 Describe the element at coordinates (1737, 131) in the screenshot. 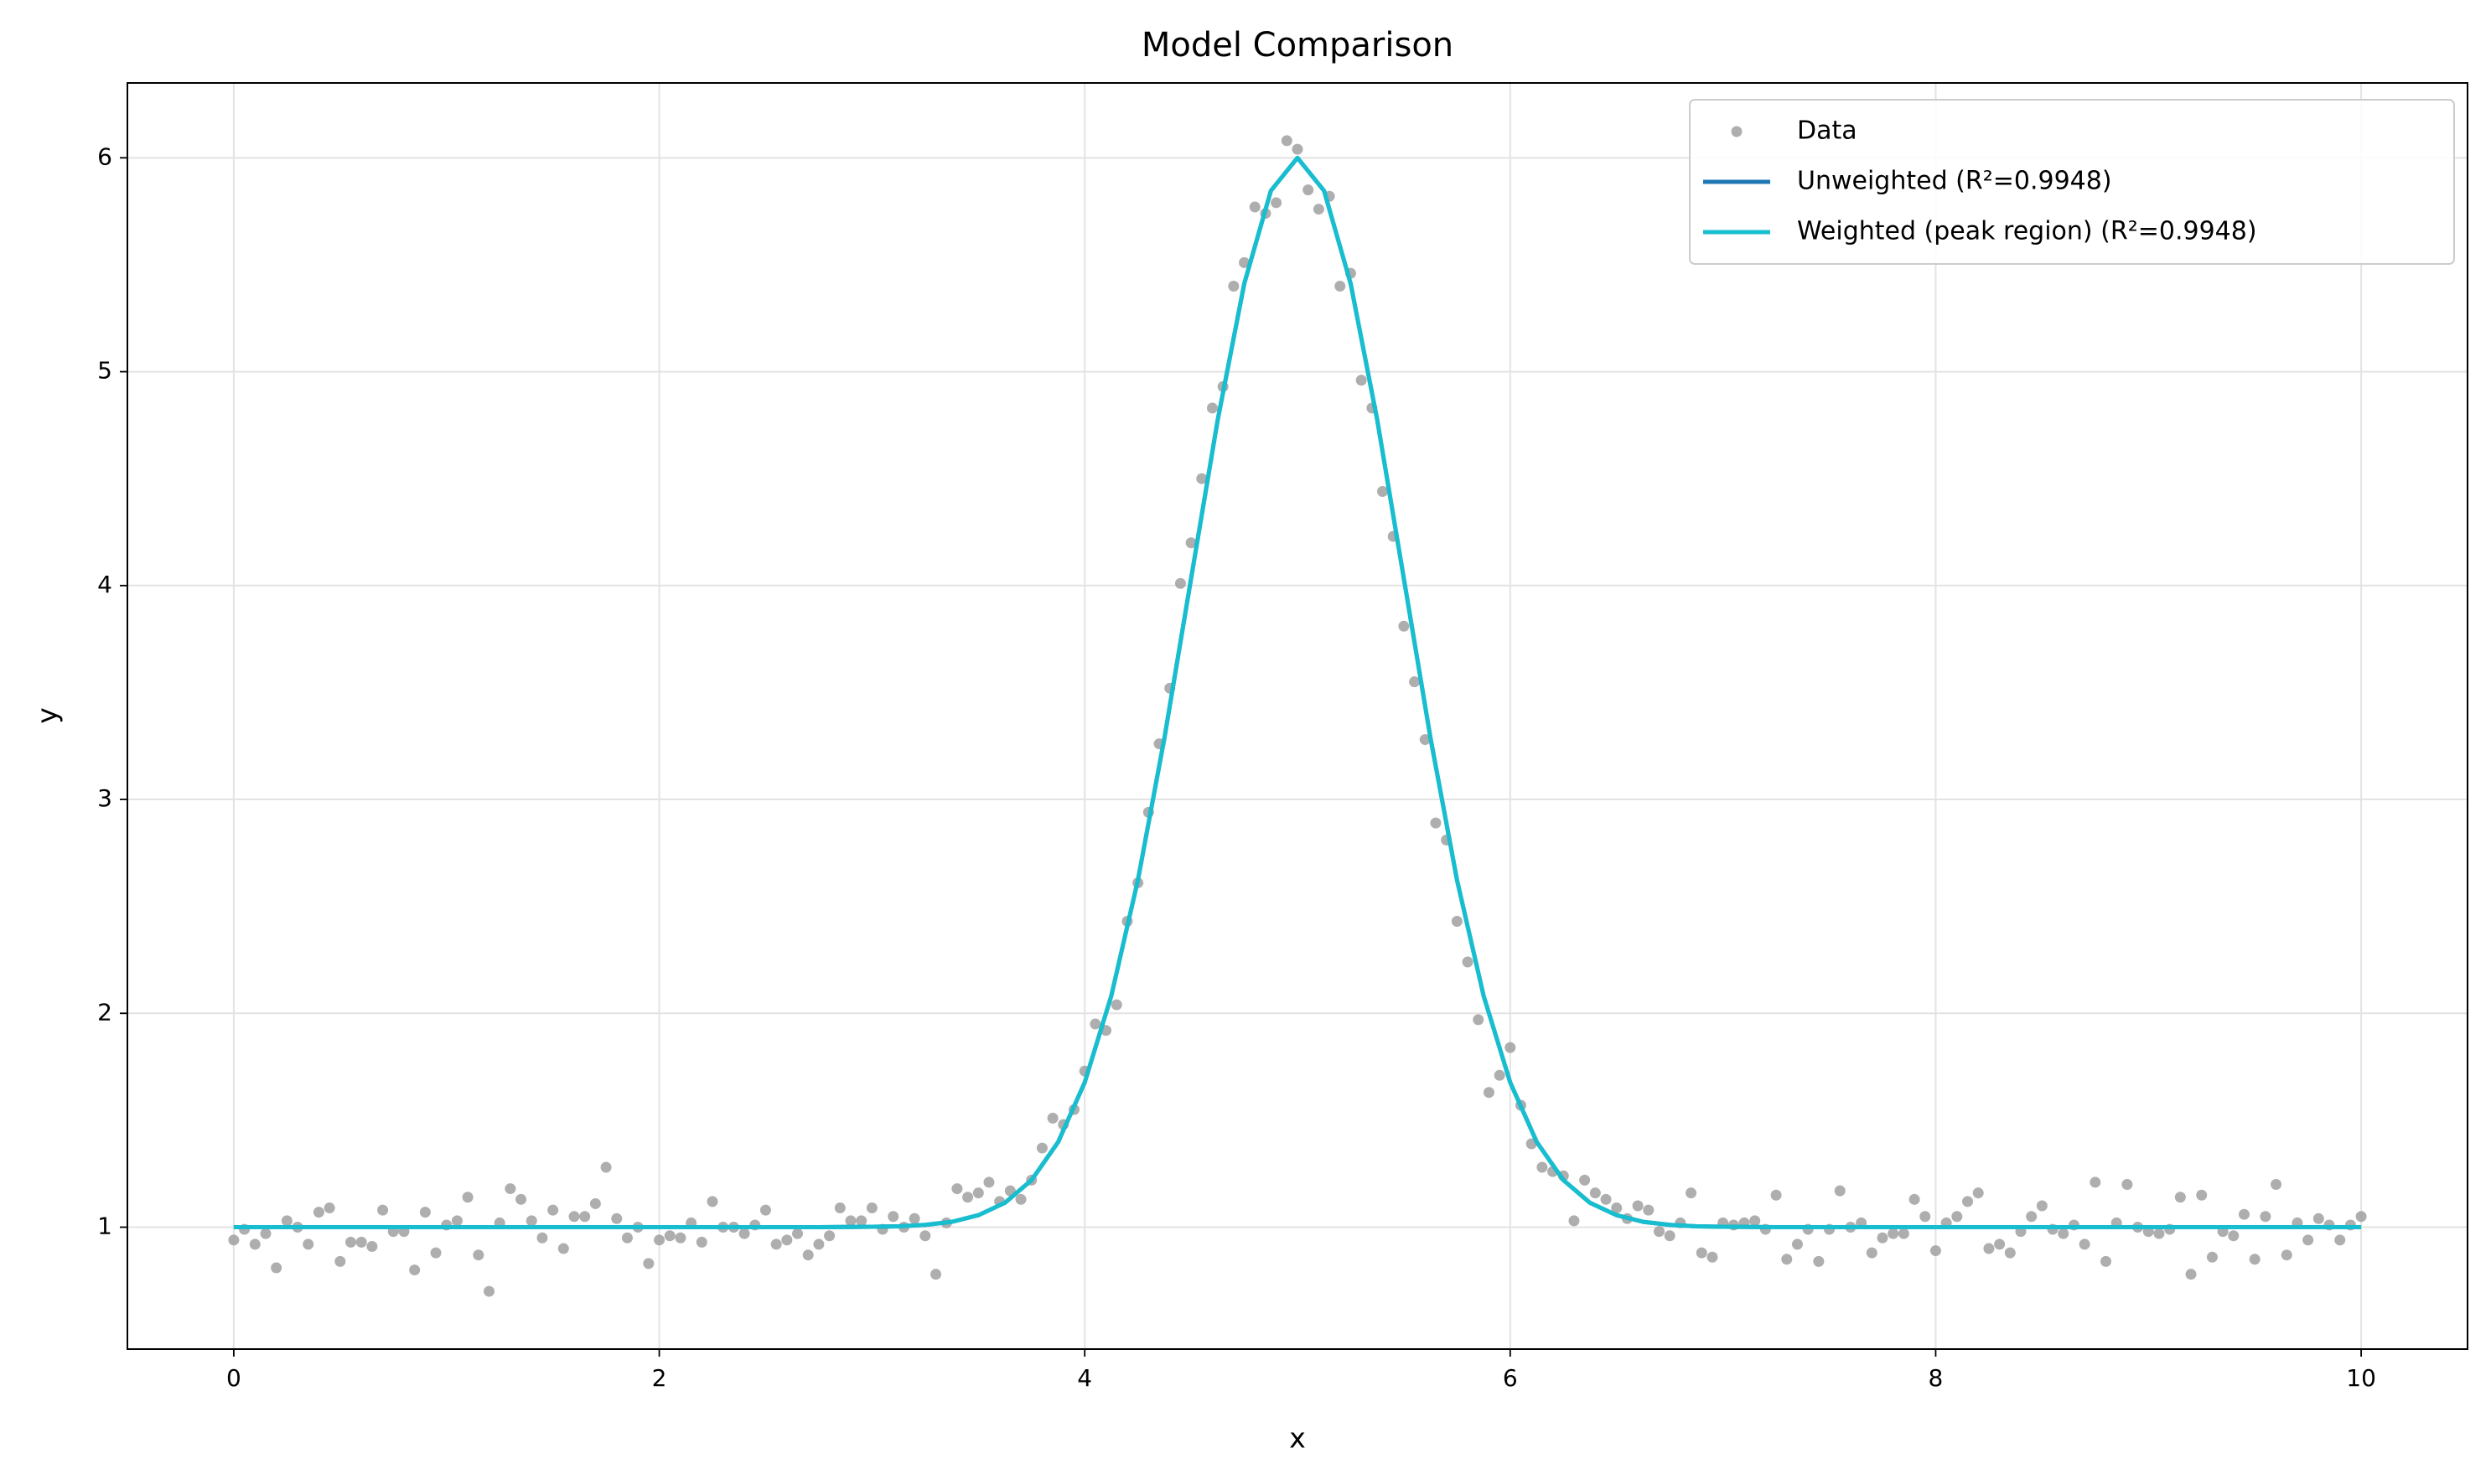

I see `legend-marker` at that location.